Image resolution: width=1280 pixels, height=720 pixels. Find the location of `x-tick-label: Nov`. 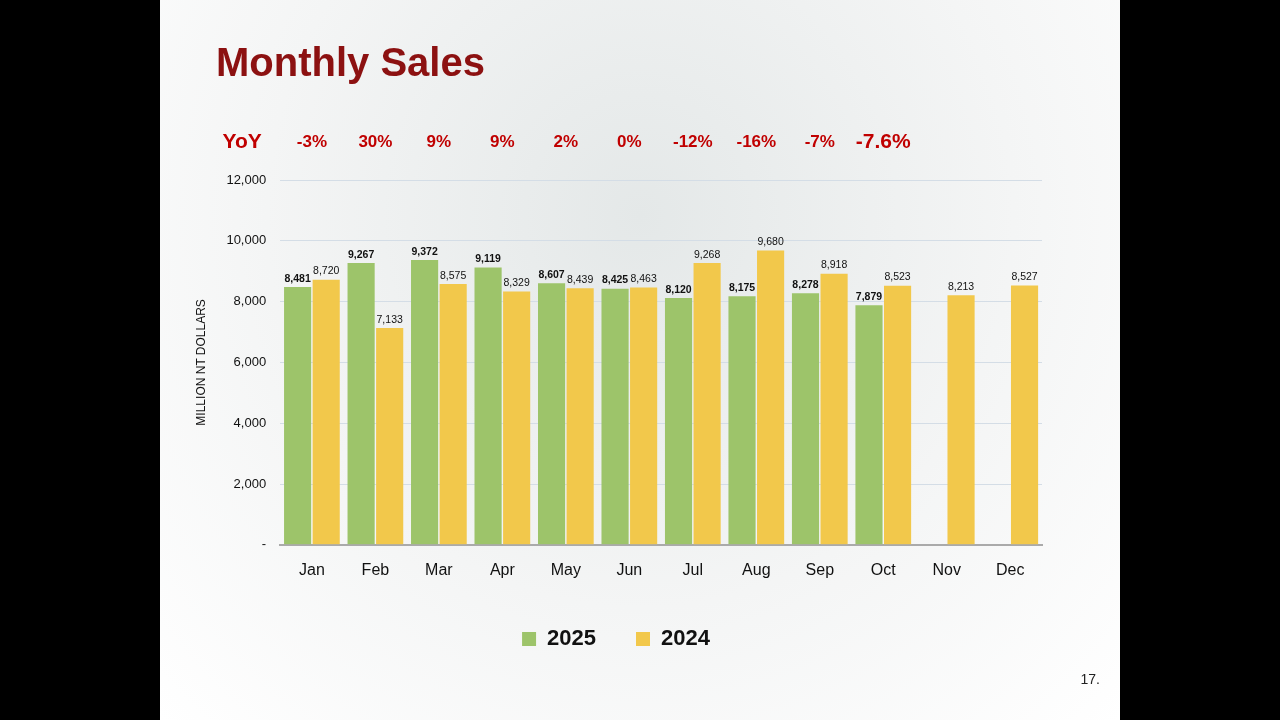

x-tick-label: Nov is located at coordinates (946, 569).